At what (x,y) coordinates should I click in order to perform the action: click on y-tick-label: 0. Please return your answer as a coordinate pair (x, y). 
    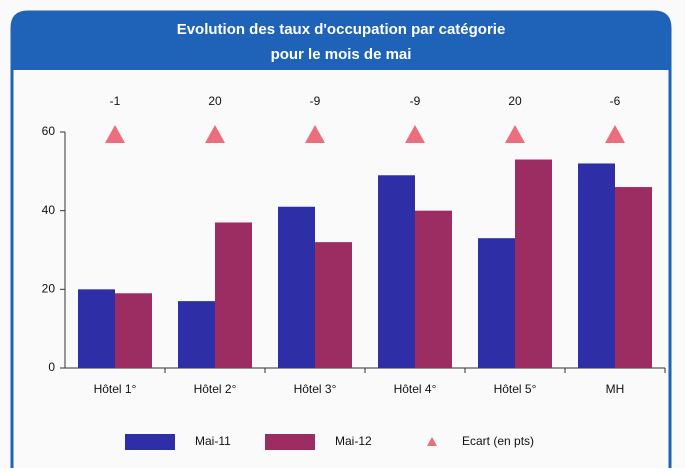
    Looking at the image, I should click on (51, 367).